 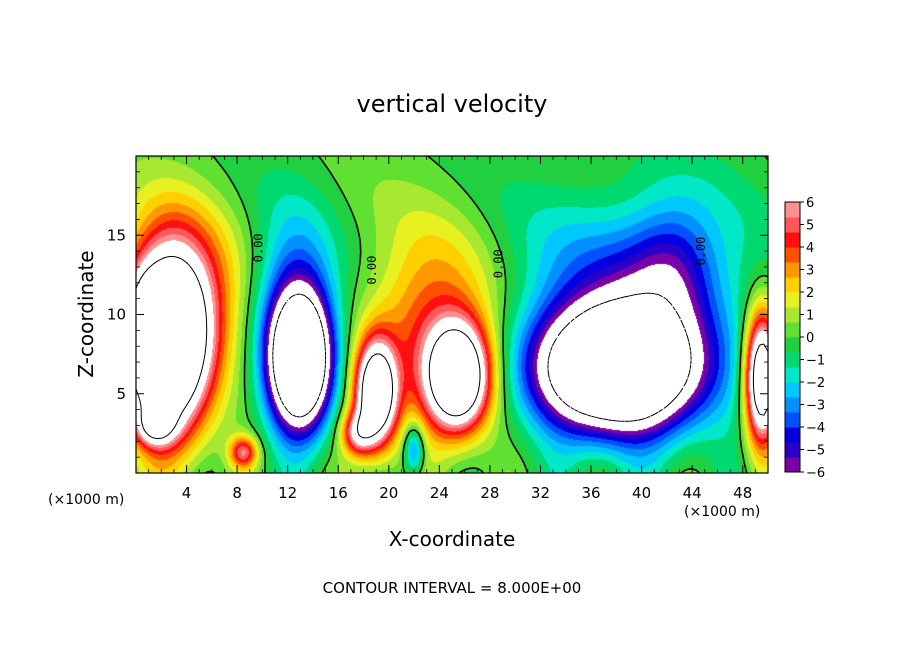 What do you see at coordinates (815, 473) in the screenshot?
I see `colorbar-tick-label: −6` at bounding box center [815, 473].